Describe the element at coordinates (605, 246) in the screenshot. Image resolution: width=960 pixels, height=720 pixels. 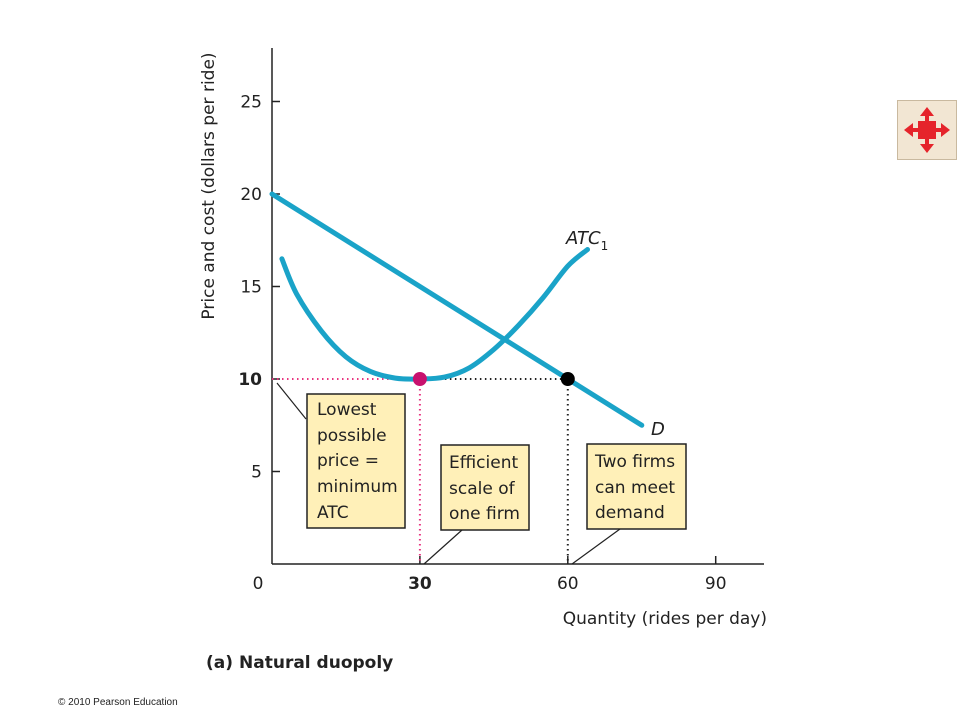
I see `label-atc-sub: 1` at that location.